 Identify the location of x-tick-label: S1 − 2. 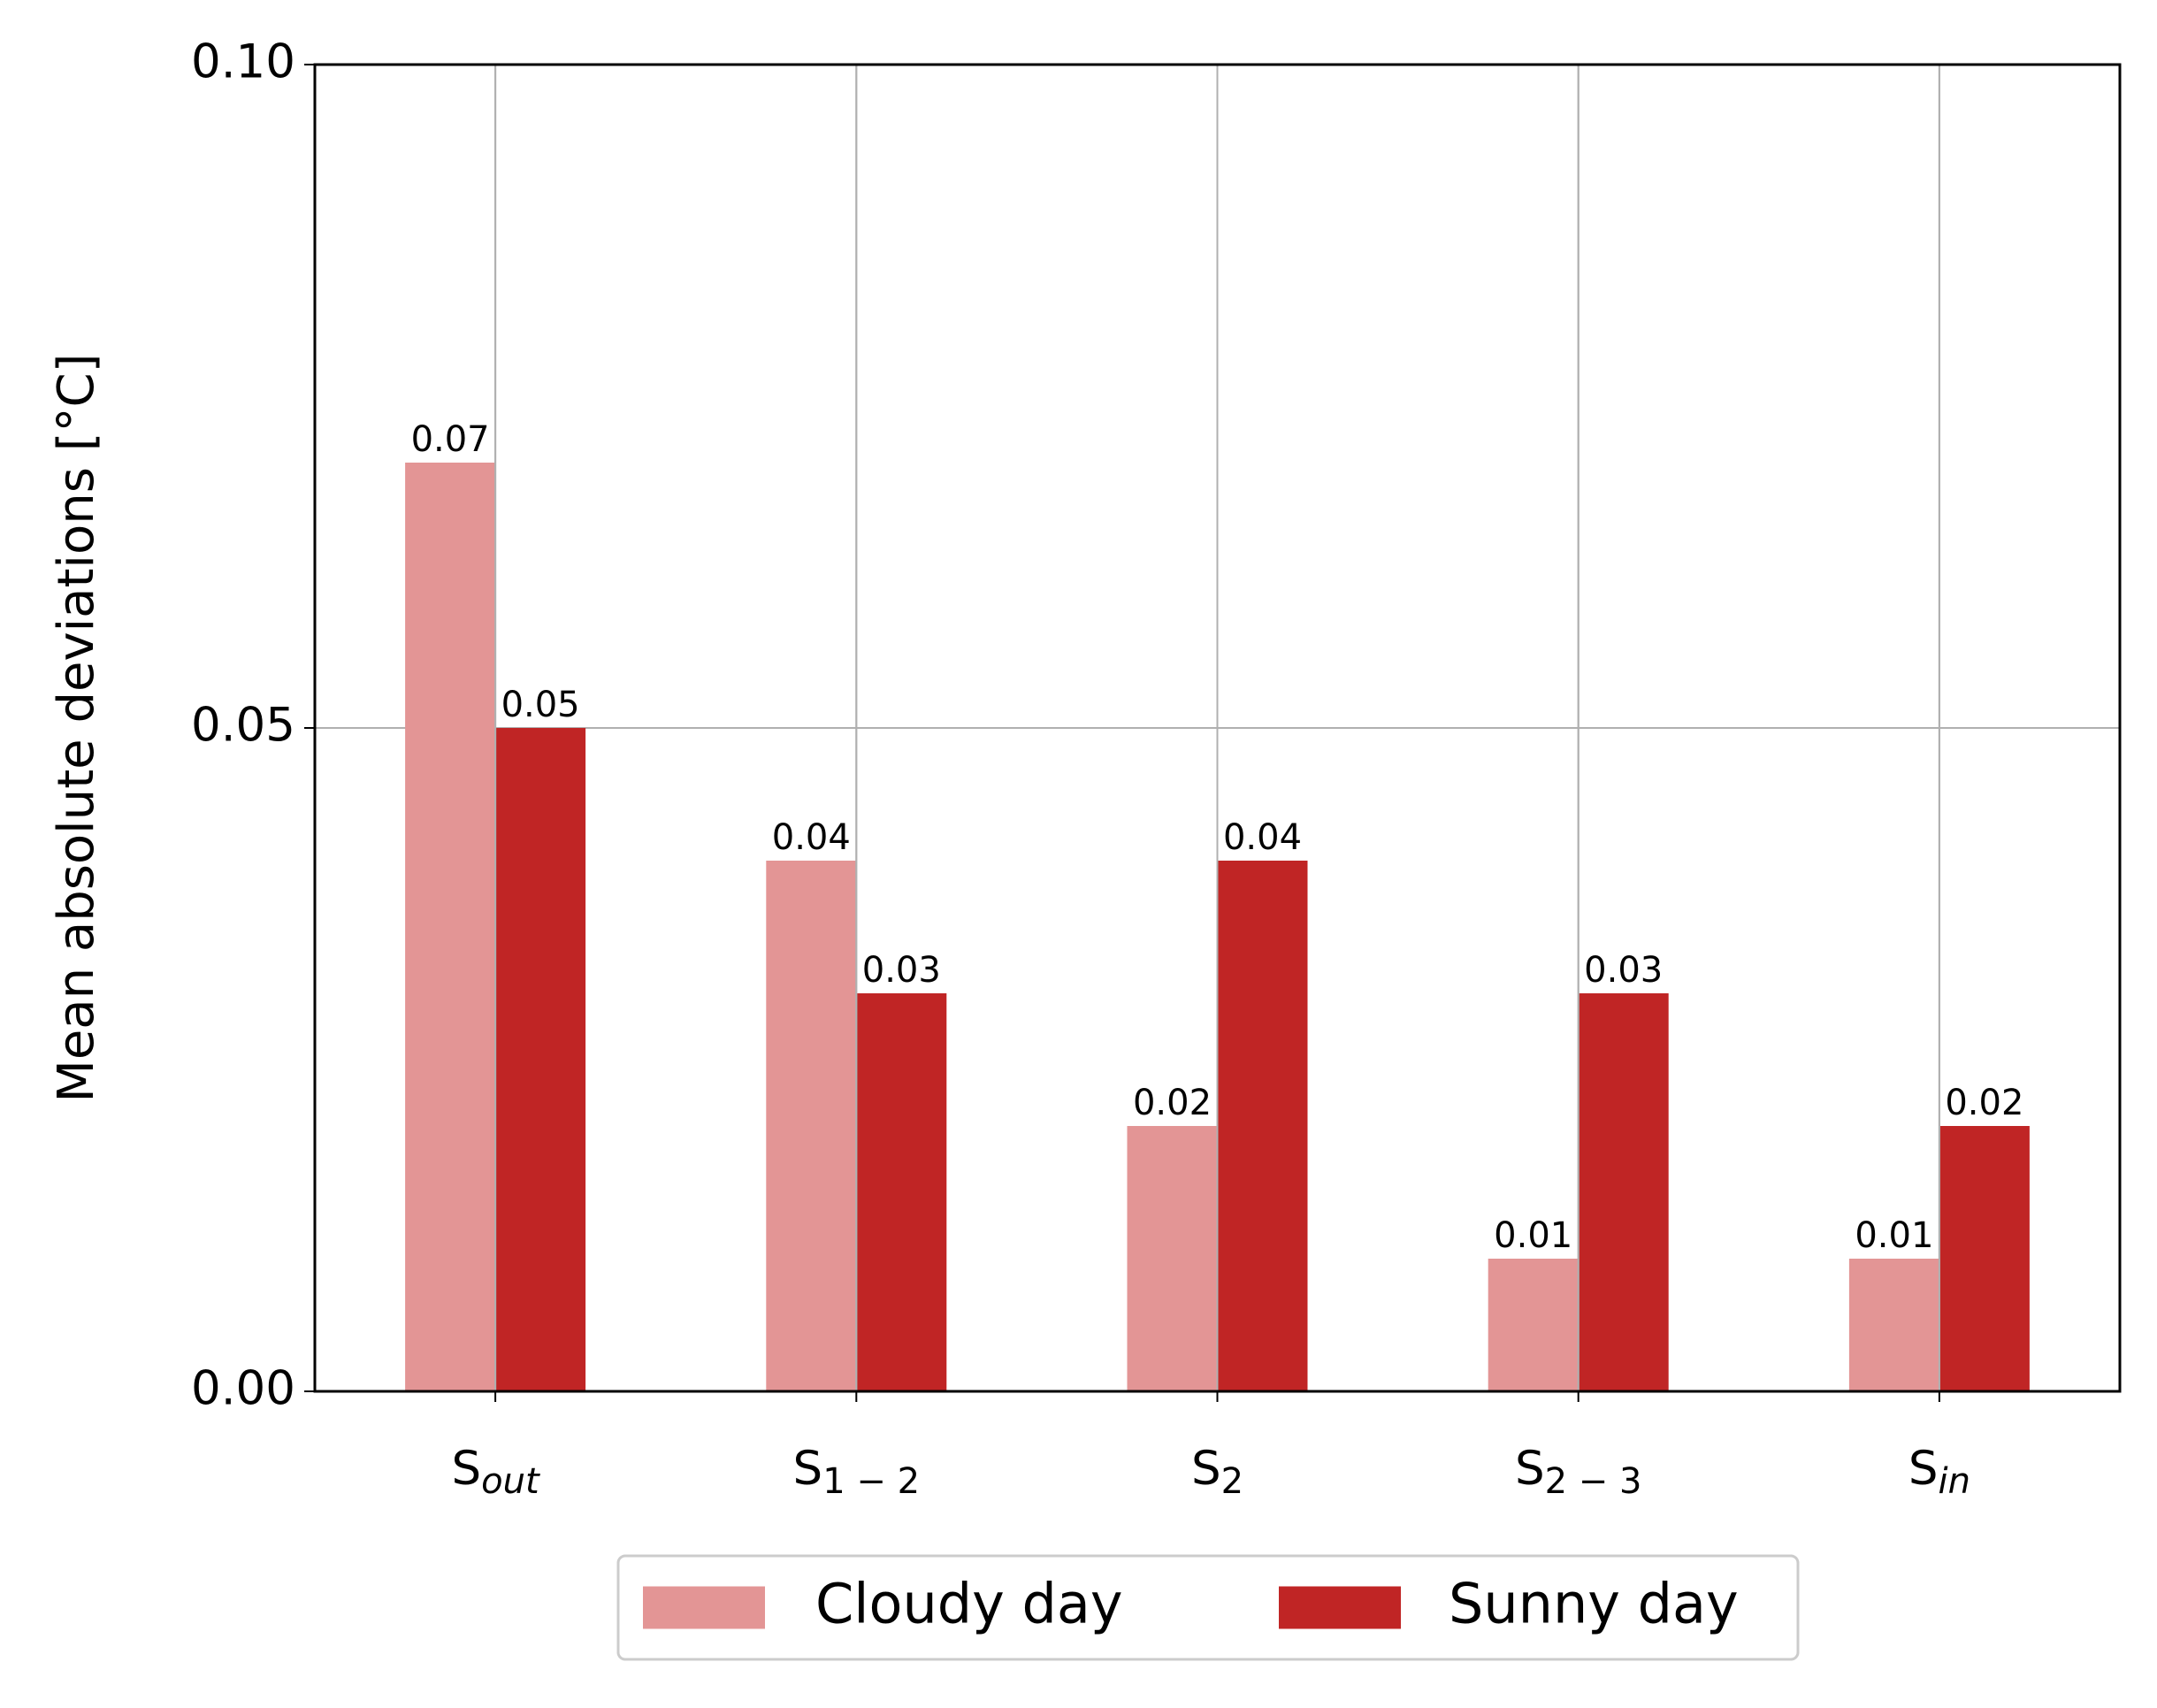
(857, 1472).